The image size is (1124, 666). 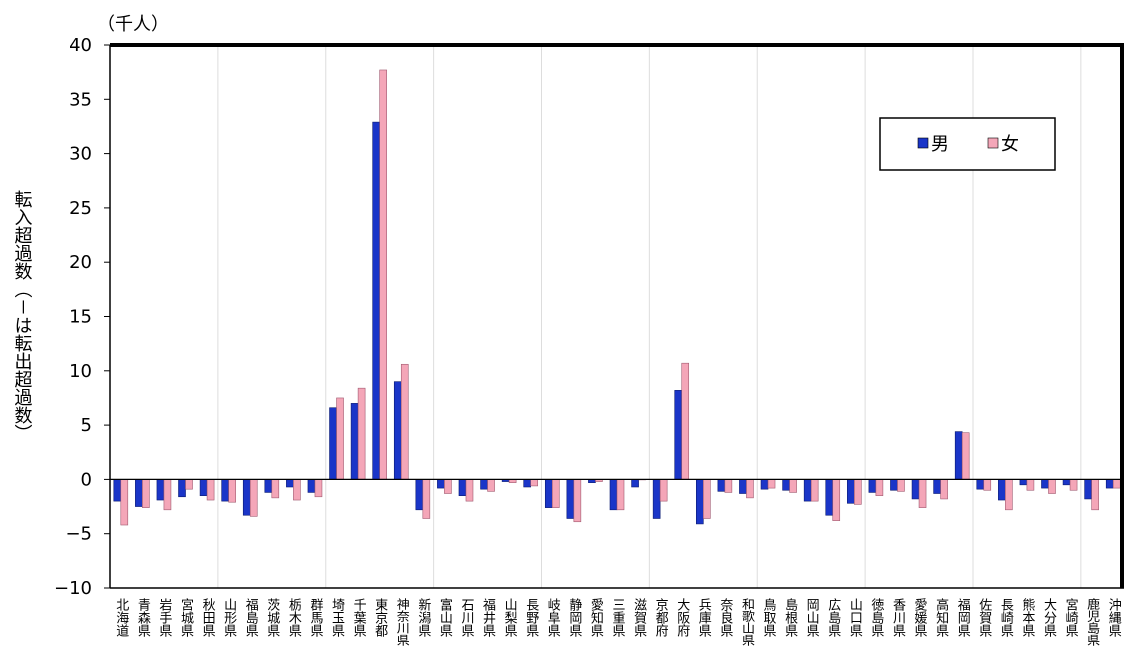 What do you see at coordinates (143, 617) in the screenshot?
I see `x-tick-label: 青森県` at bounding box center [143, 617].